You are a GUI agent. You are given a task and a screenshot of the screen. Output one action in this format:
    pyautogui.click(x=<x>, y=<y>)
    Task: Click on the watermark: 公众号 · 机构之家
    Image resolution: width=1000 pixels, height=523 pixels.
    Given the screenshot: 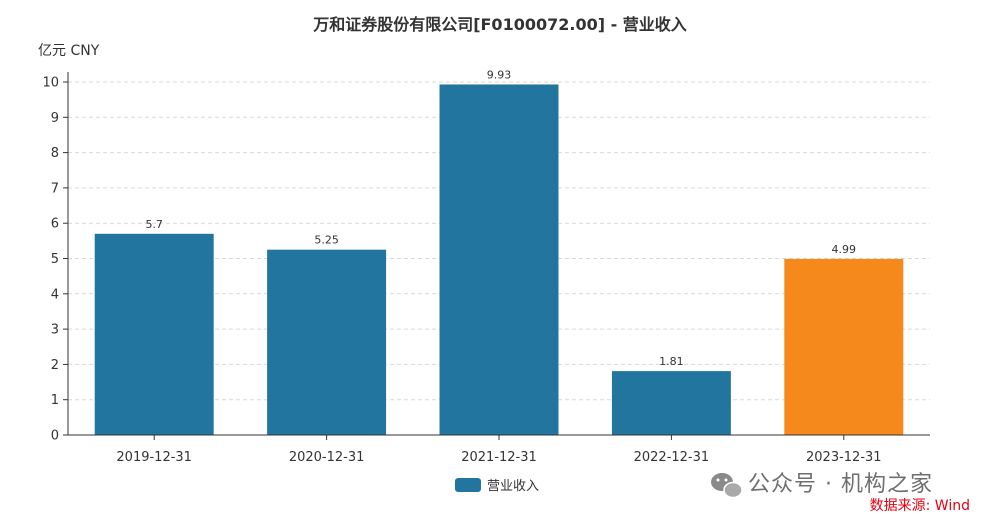 What is the action you would take?
    pyautogui.click(x=822, y=485)
    